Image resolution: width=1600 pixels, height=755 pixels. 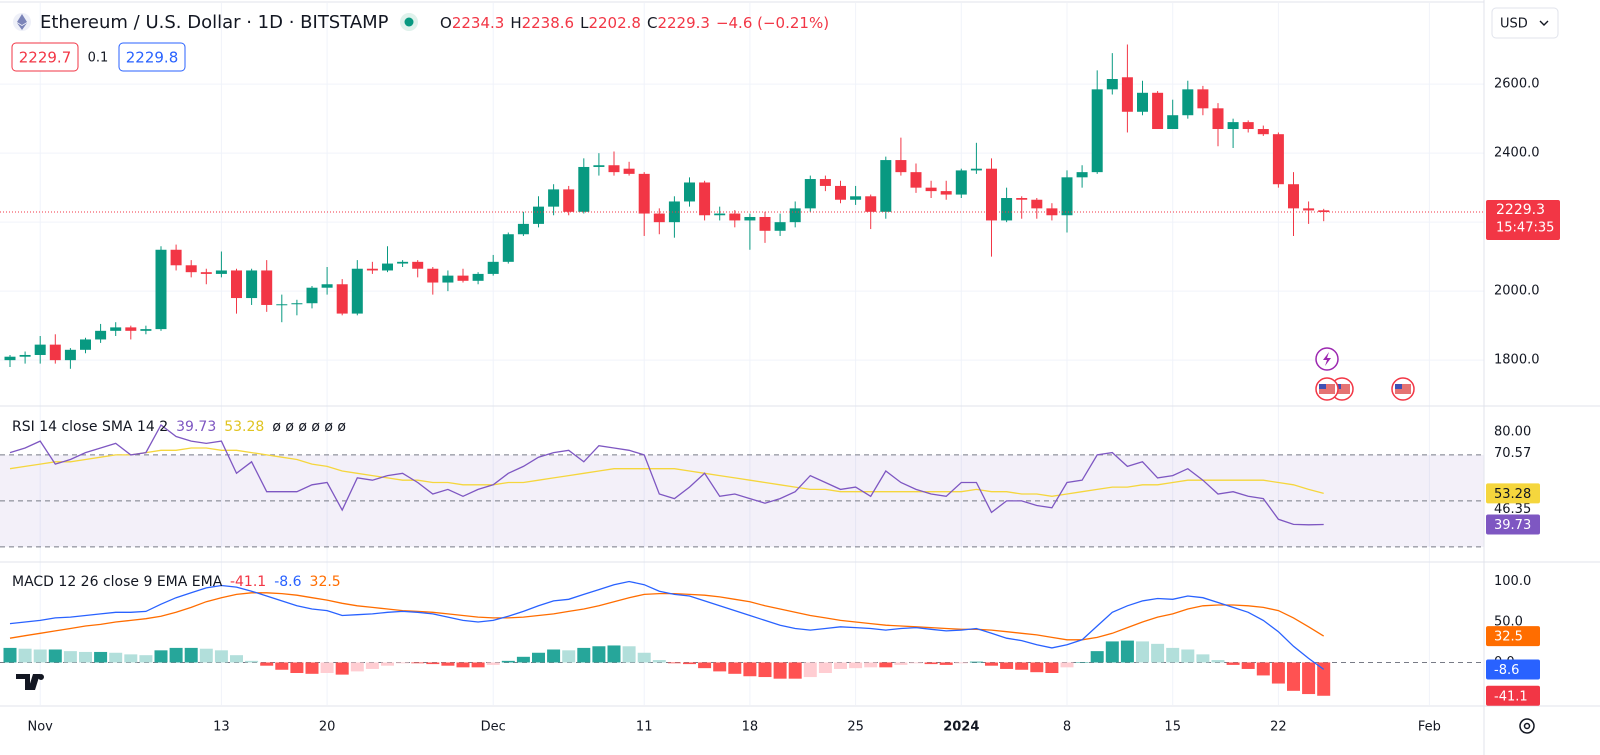 What do you see at coordinates (287, 582) in the screenshot?
I see `macd-value: -8.6` at bounding box center [287, 582].